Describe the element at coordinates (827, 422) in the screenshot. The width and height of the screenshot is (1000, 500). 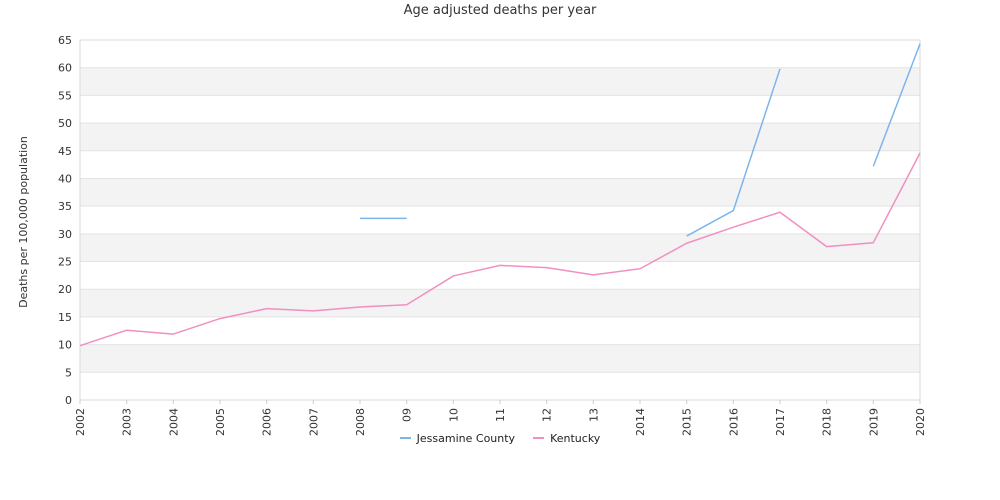
I see `x-tick-label: 2018` at that location.